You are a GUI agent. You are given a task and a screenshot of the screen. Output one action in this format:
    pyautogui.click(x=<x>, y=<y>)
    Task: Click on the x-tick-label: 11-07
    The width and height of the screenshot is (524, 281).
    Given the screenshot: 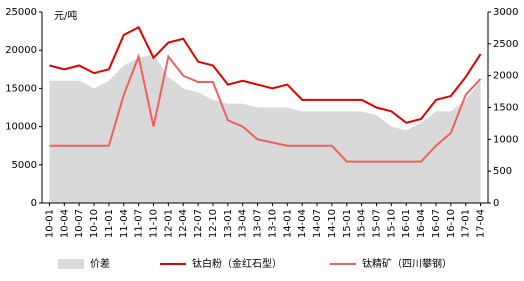 What is the action you would take?
    pyautogui.click(x=139, y=223)
    